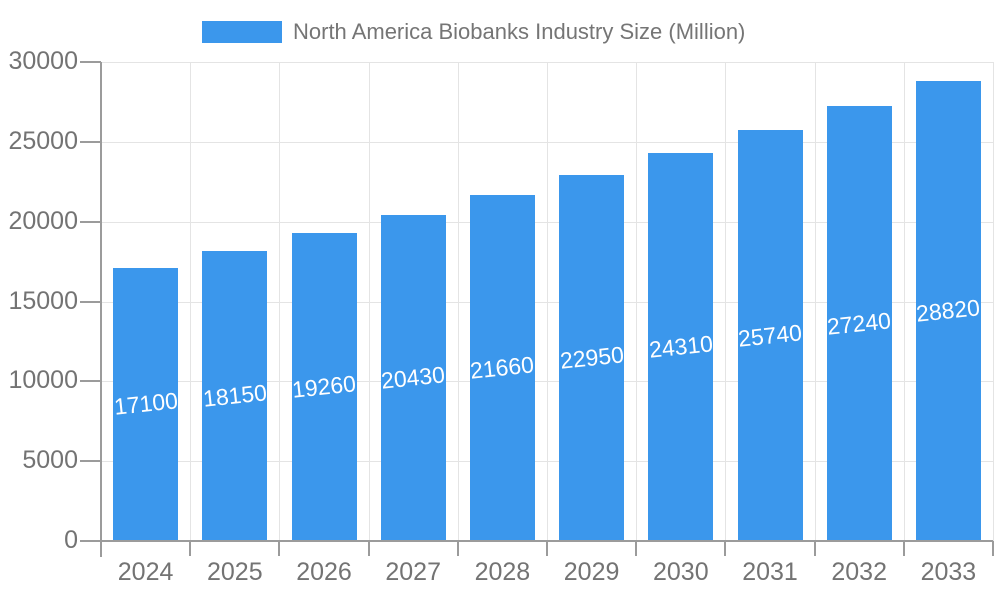  Describe the element at coordinates (43, 380) in the screenshot. I see `y-axis-label: 10000` at that location.